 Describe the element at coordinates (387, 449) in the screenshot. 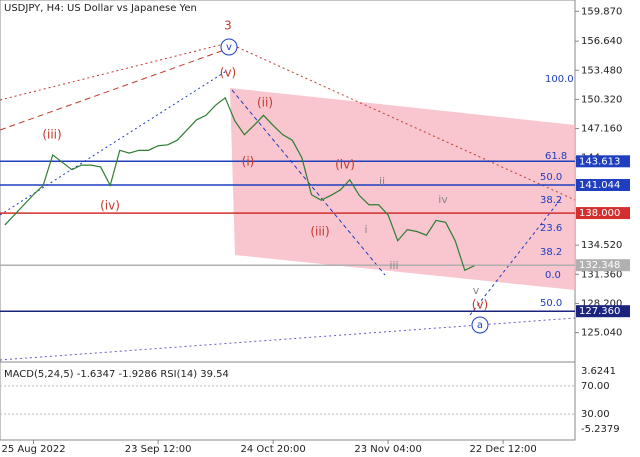

I see `x-tick-label: 23 Nov 04:00` at that location.